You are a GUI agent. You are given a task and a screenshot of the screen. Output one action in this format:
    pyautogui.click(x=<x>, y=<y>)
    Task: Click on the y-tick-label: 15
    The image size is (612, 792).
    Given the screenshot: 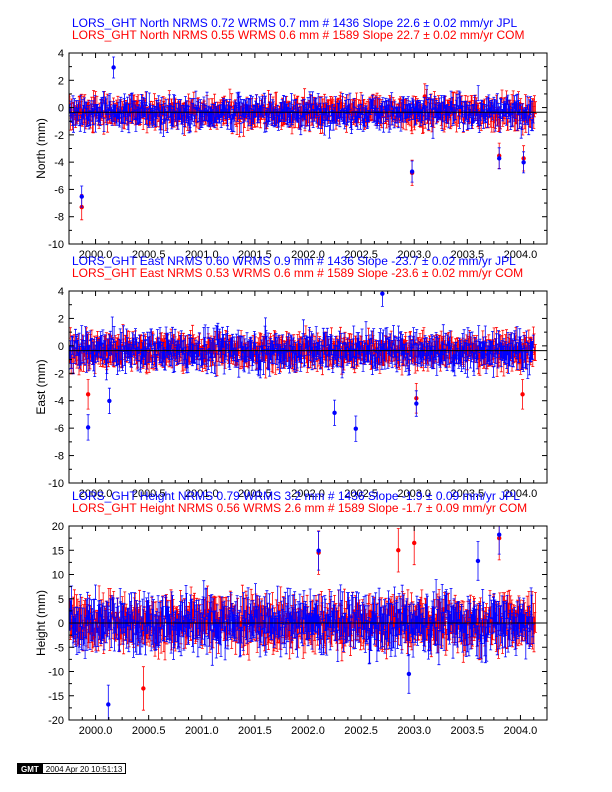 What is the action you would take?
    pyautogui.click(x=58, y=551)
    